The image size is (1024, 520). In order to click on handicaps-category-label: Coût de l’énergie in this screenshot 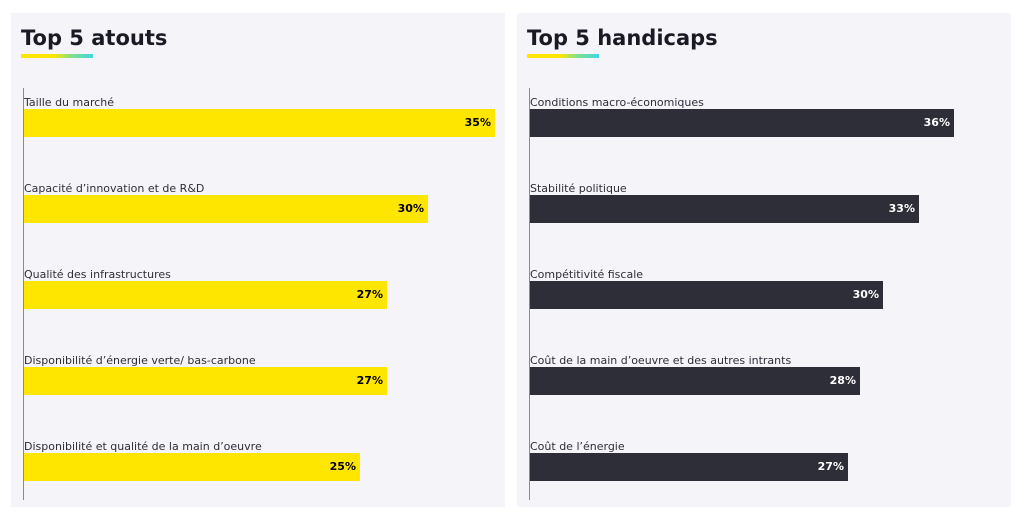, I will do `click(577, 446)`.